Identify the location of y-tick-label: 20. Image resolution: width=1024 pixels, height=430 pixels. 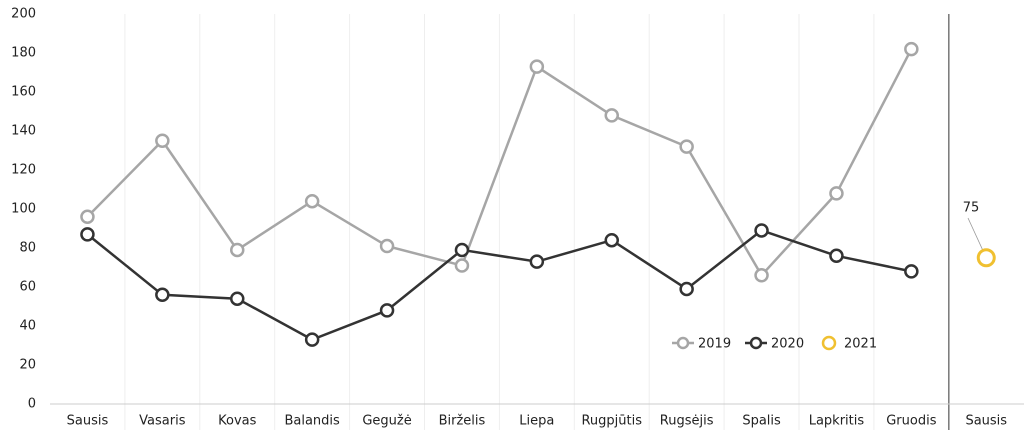
(27, 365).